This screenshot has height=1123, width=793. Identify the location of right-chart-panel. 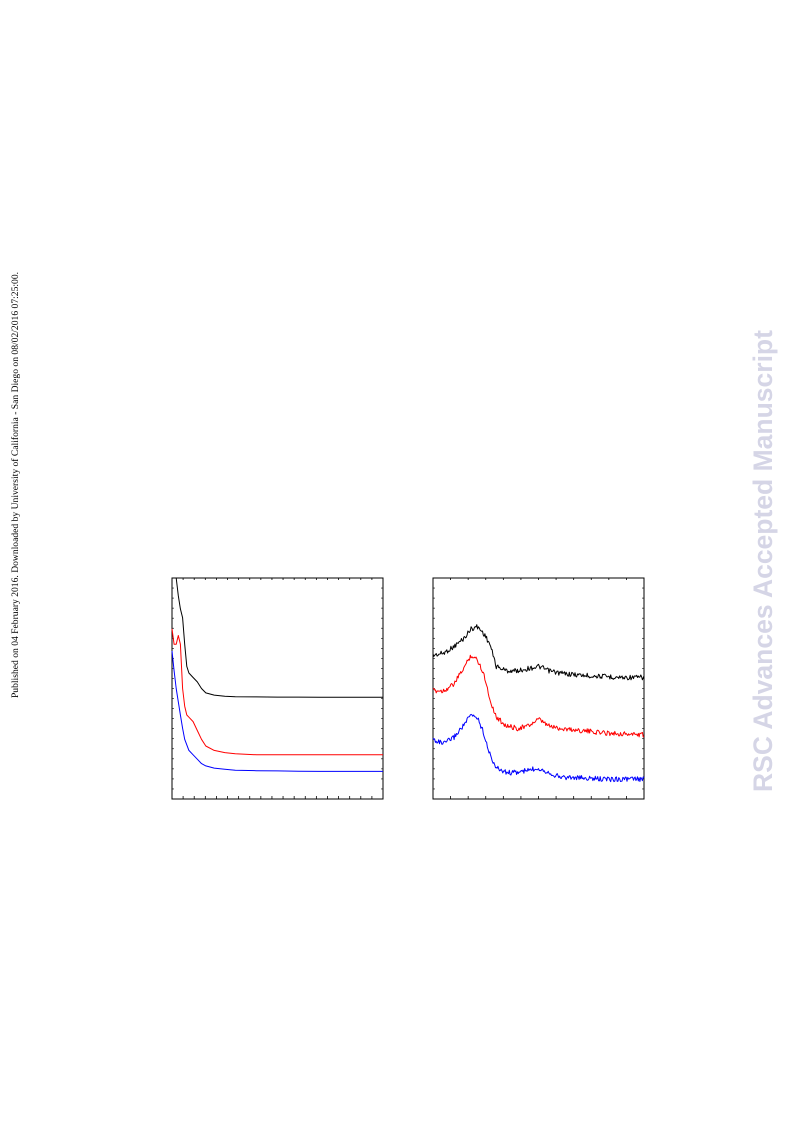
(538, 688).